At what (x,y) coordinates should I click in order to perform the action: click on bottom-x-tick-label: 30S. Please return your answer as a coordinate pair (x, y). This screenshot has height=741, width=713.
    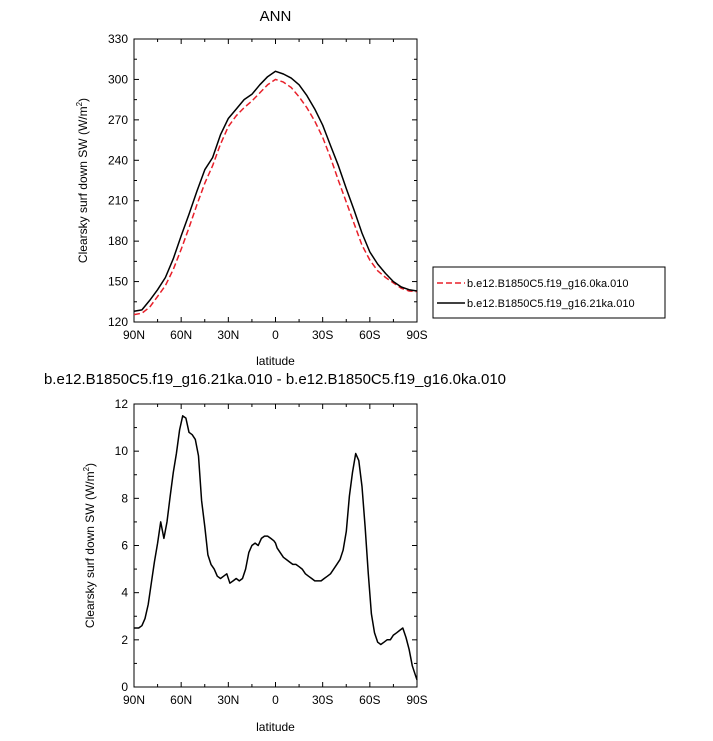
    Looking at the image, I should click on (322, 700).